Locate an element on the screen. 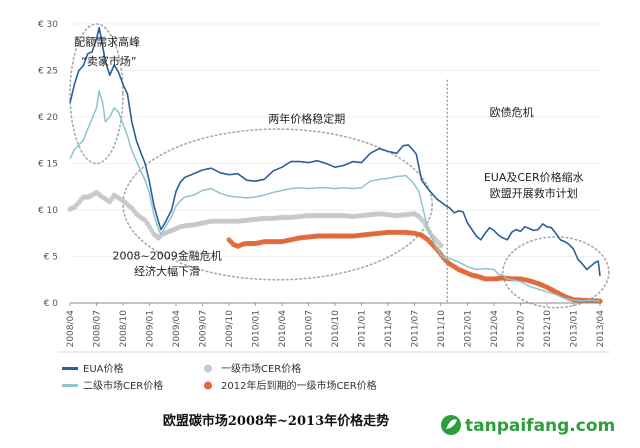 This screenshot has width=640, height=448. x-tick-label: 2009/10 is located at coordinates (230, 329).